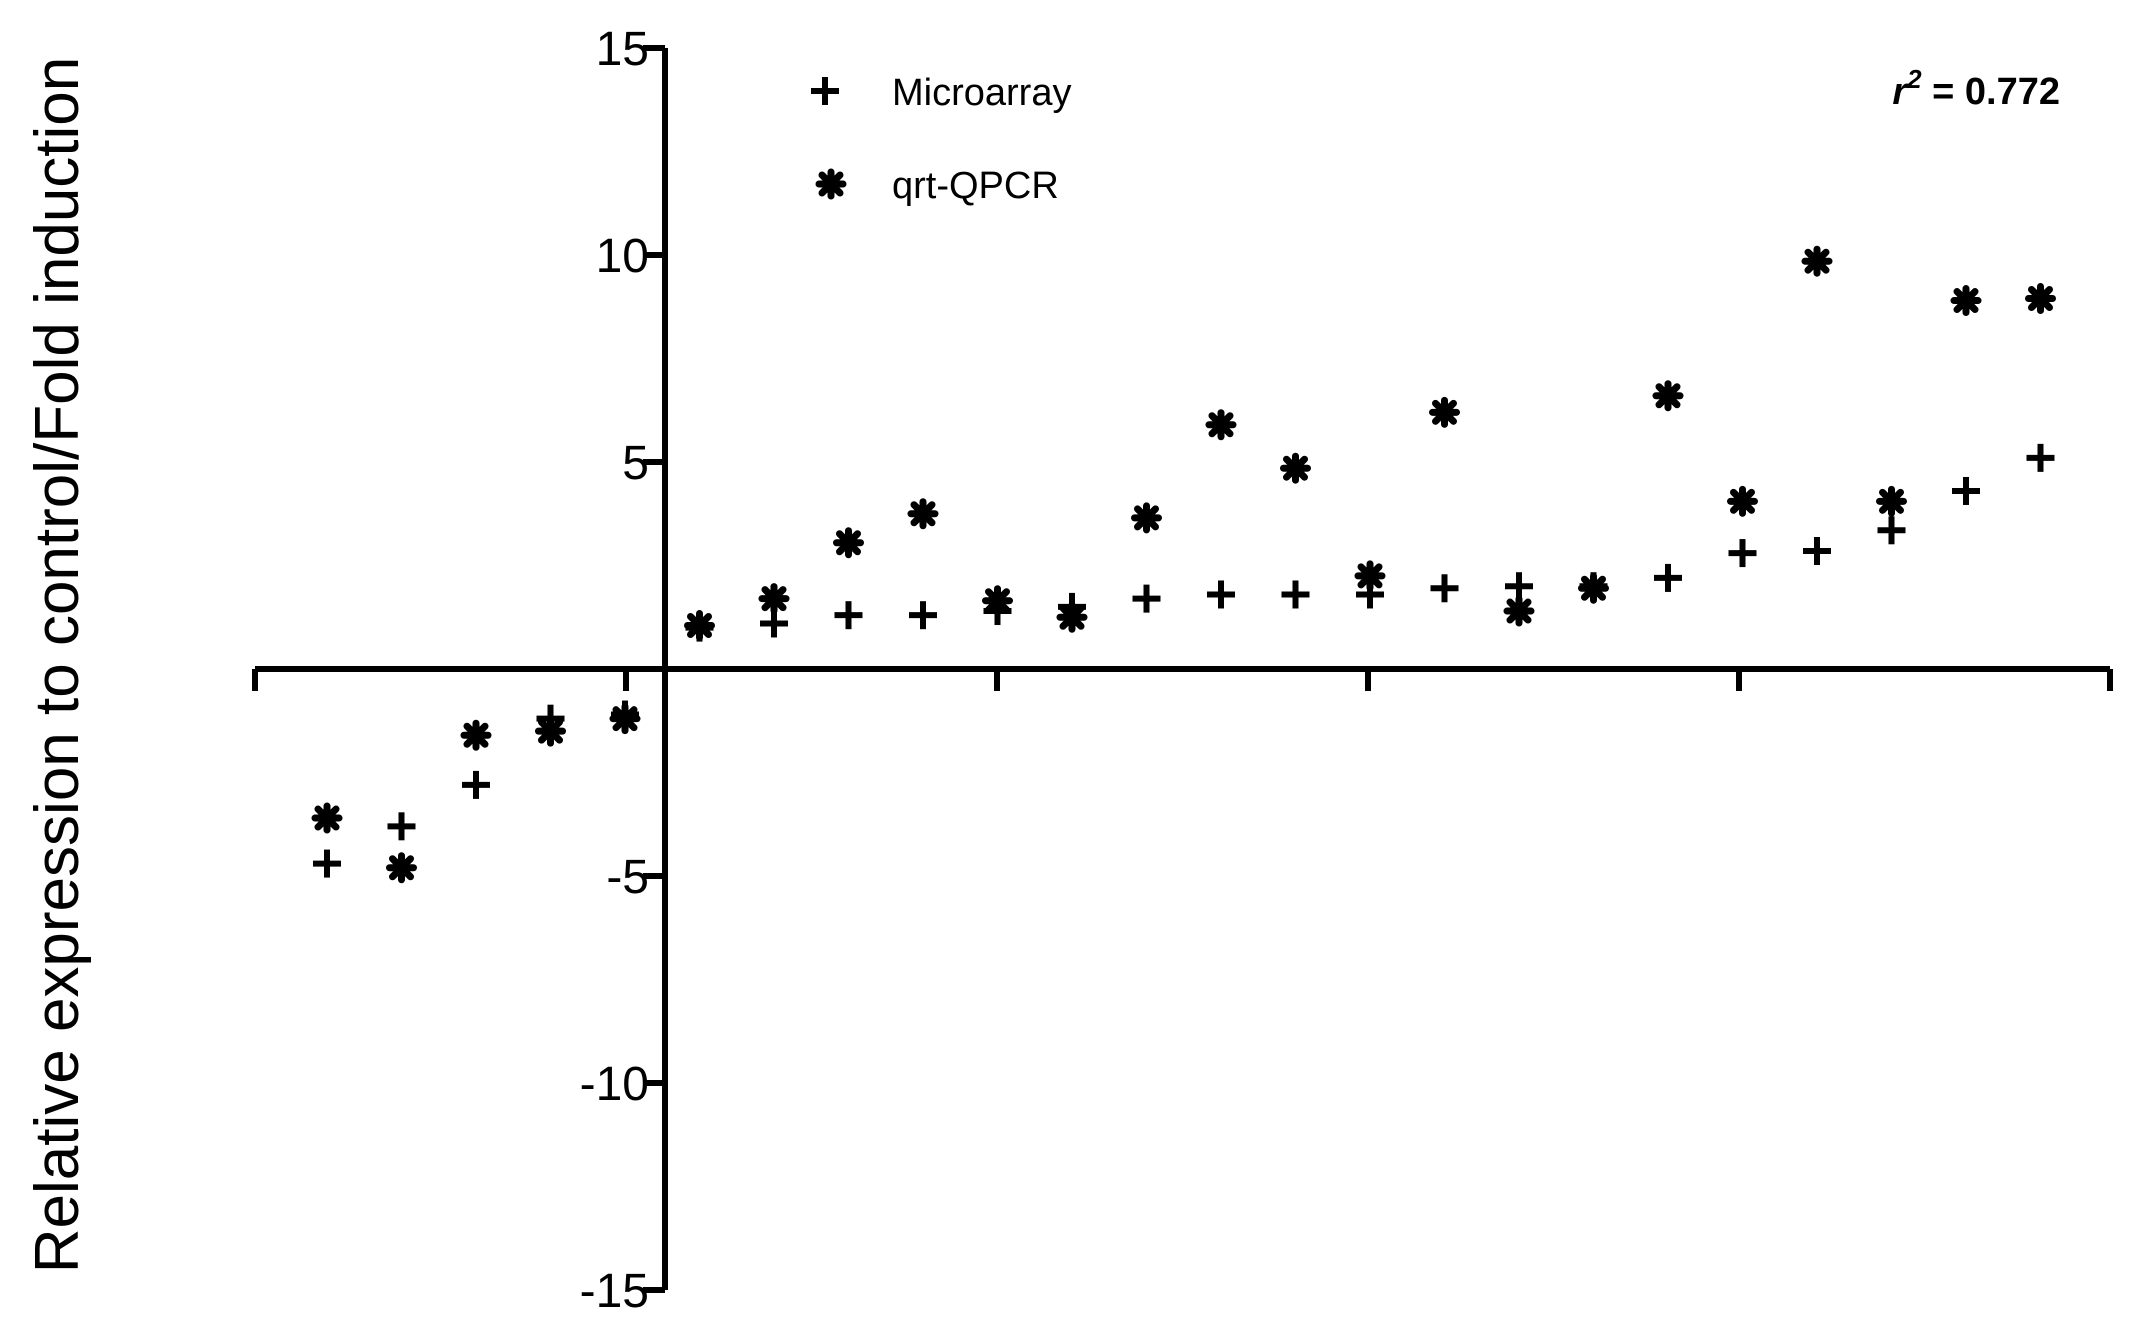 The image size is (2130, 1327). I want to click on legend-microarray-label: Microarray, so click(981, 93).